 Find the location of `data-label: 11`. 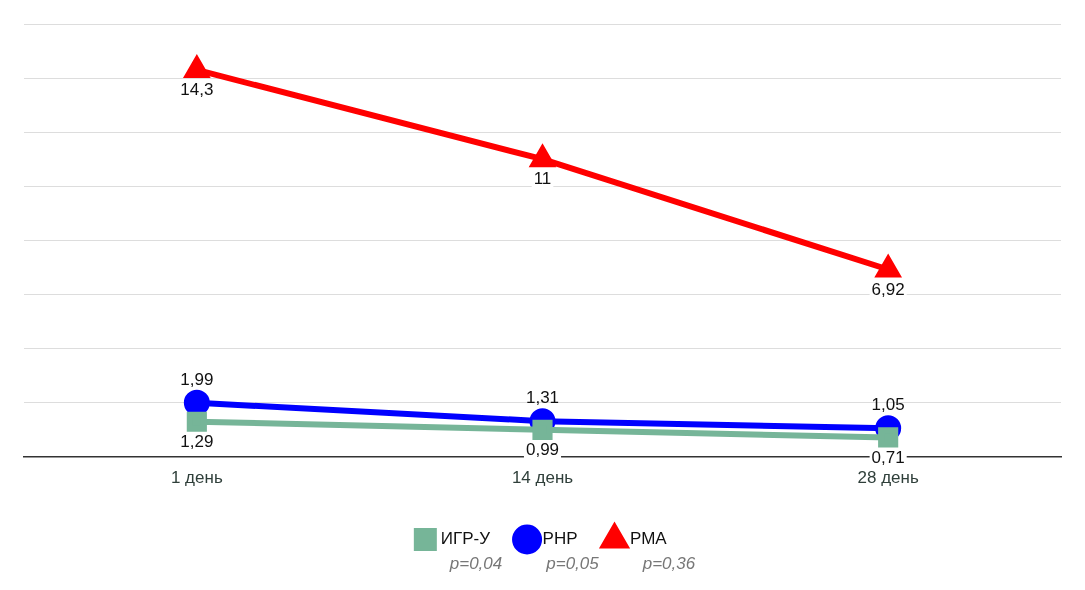

data-label: 11 is located at coordinates (542, 179).